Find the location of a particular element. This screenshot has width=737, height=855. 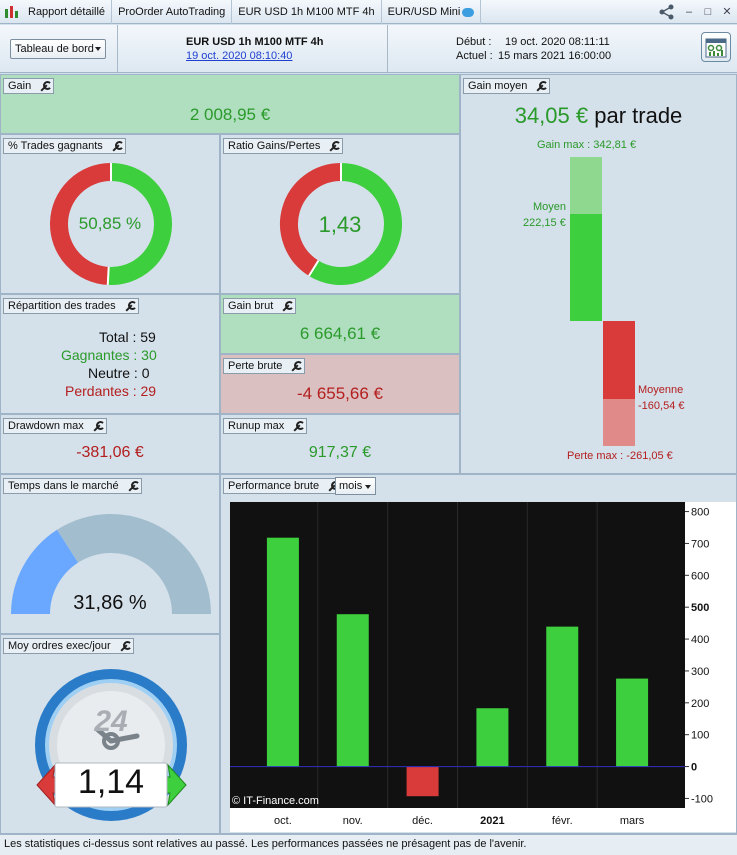

share-icon is located at coordinates (667, 12).